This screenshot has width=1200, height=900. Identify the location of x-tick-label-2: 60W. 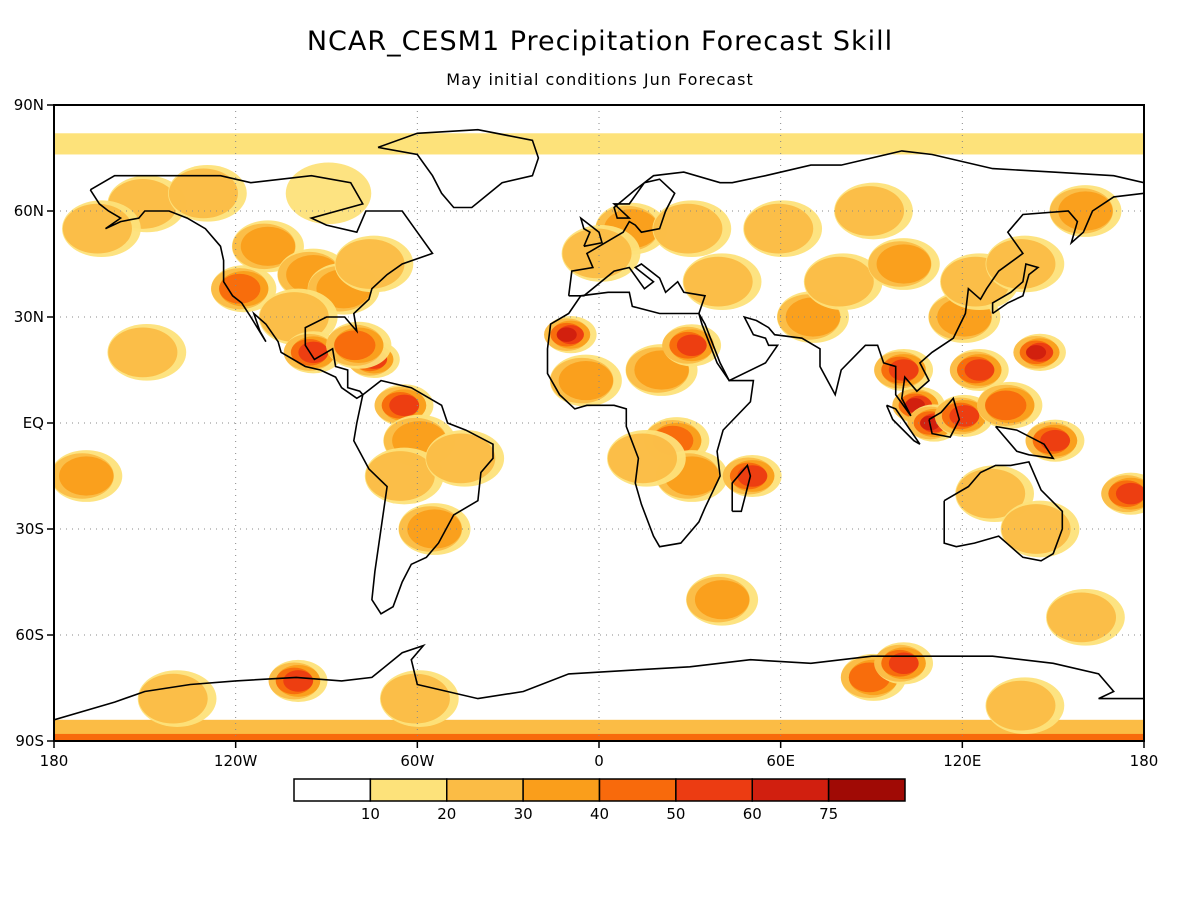
(417, 761).